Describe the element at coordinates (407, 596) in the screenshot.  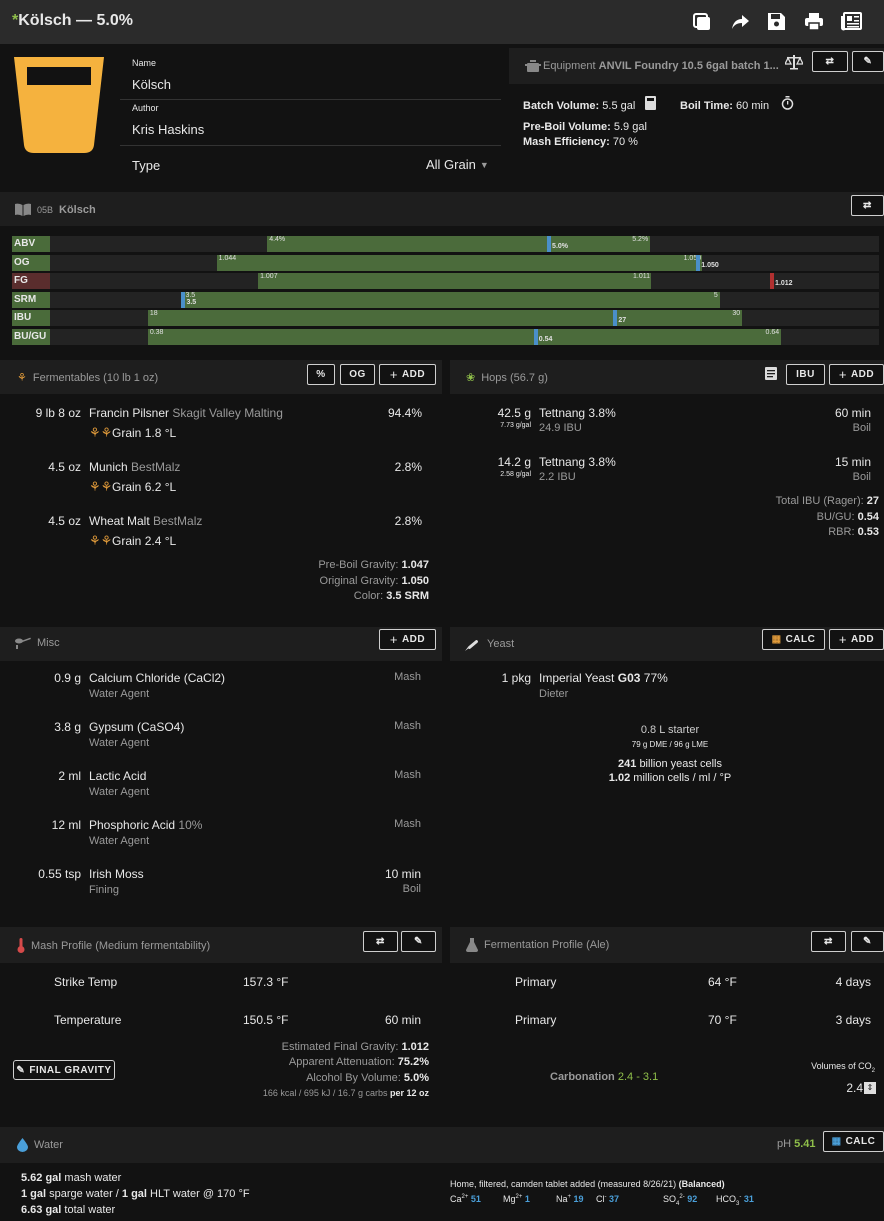
I see `color-value: 3.5 SRM` at that location.